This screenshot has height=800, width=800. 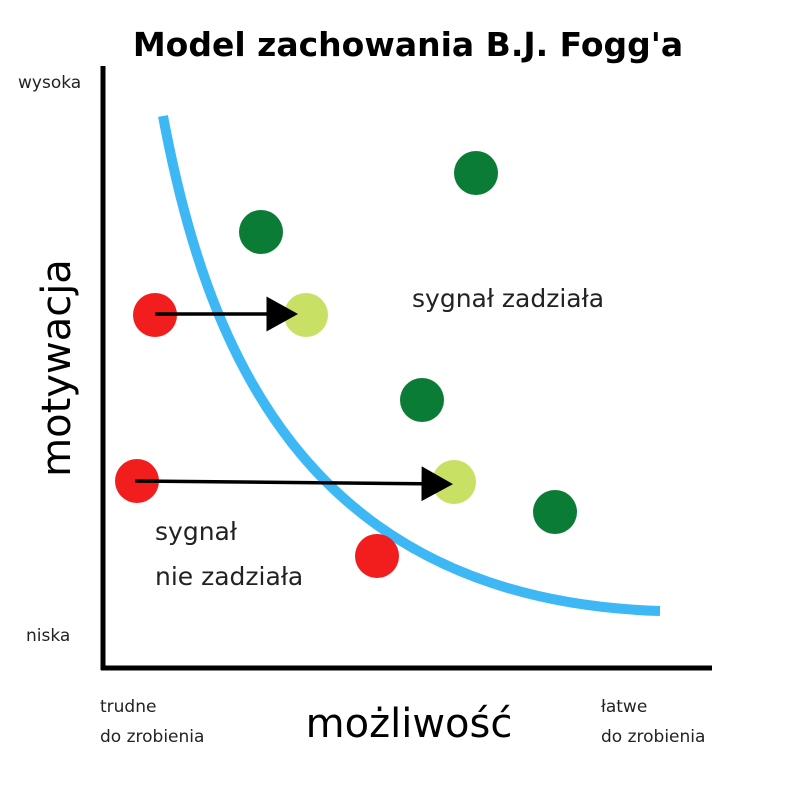 I want to click on y-axis-high-label: wysoka, so click(x=49, y=83).